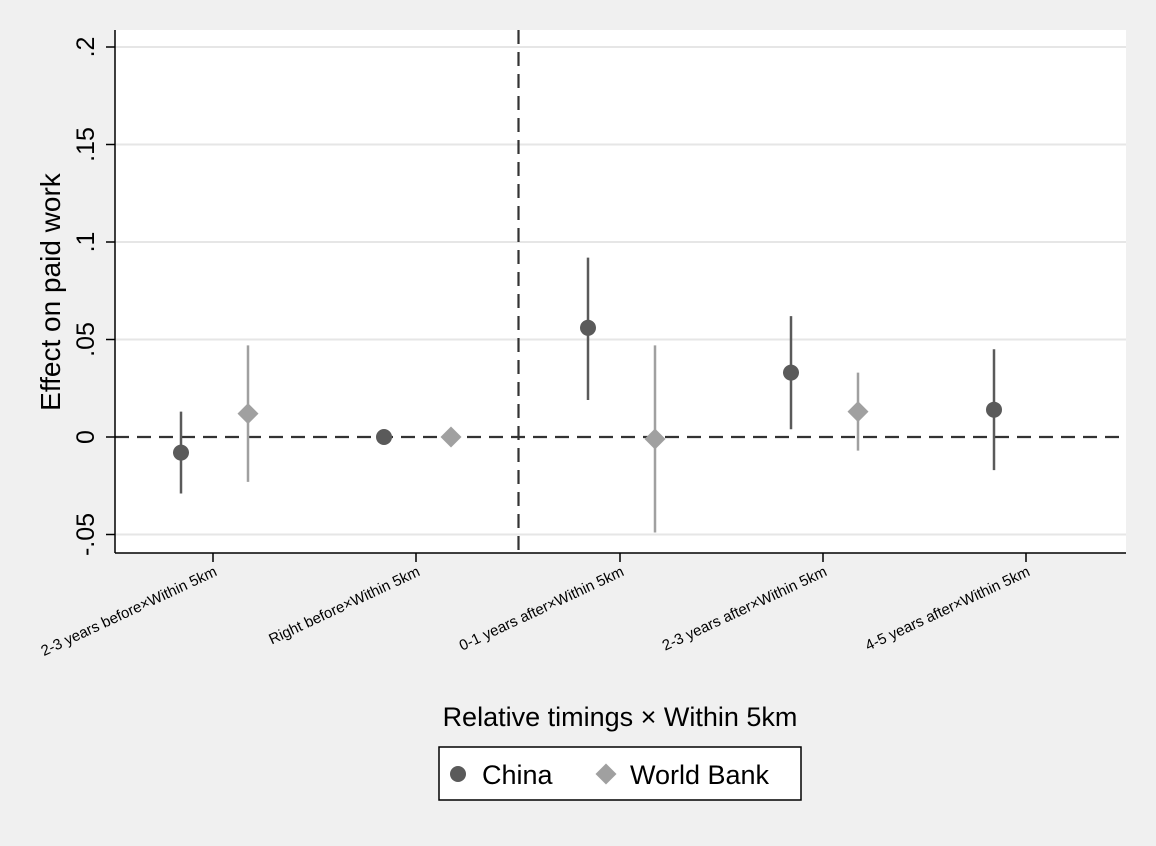 This screenshot has width=1156, height=846. What do you see at coordinates (86, 144) in the screenshot?
I see `y-tick-label: .15` at bounding box center [86, 144].